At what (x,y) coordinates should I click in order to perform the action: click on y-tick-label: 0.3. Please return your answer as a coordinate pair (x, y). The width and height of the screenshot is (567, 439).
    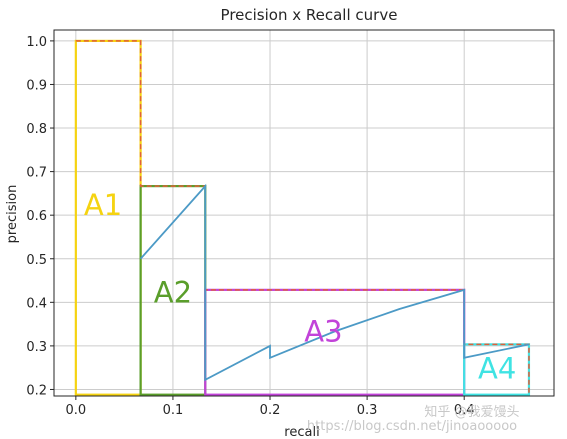
    Looking at the image, I should click on (36, 347).